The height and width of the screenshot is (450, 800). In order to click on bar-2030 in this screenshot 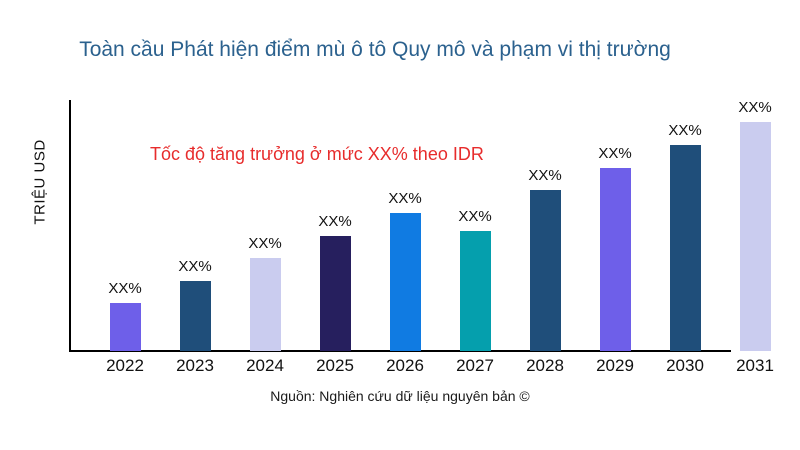, I will do `click(685, 248)`.